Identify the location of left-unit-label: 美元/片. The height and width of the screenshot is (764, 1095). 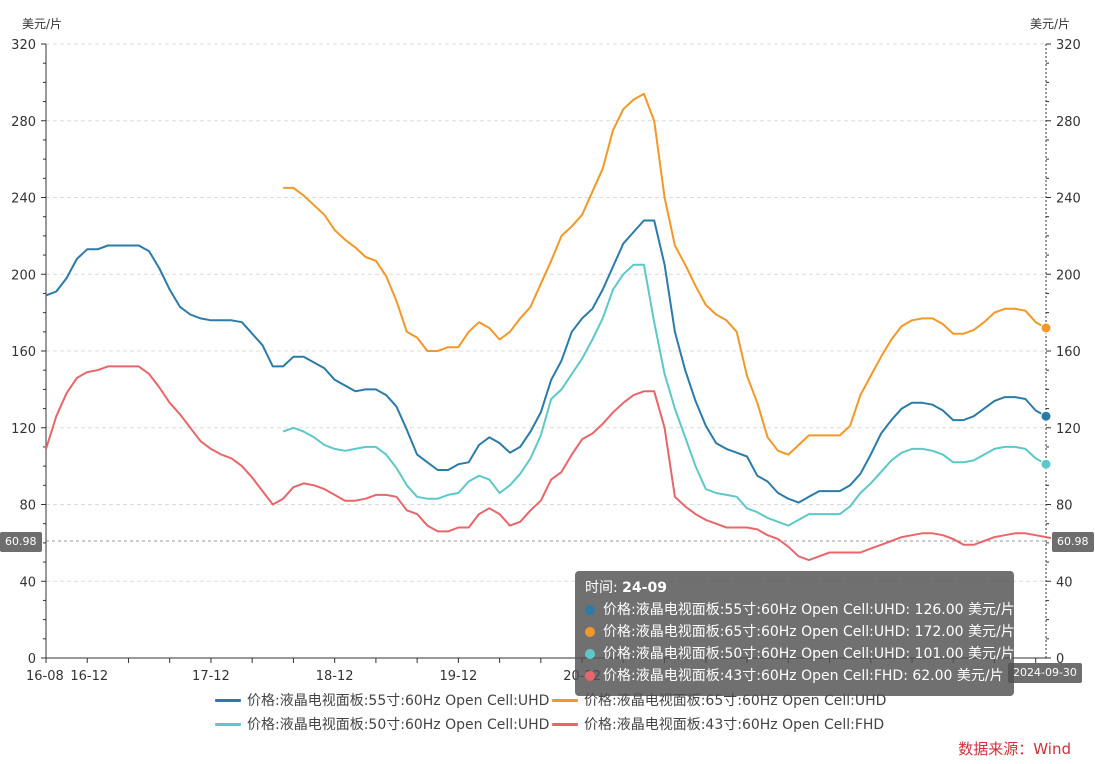
(42, 24).